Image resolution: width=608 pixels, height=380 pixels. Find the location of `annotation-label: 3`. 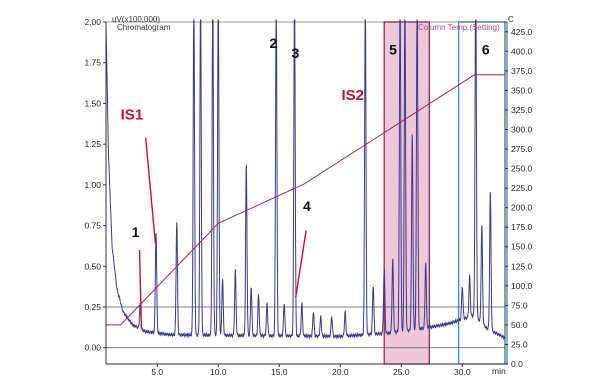

annotation-label: 3 is located at coordinates (295, 53).